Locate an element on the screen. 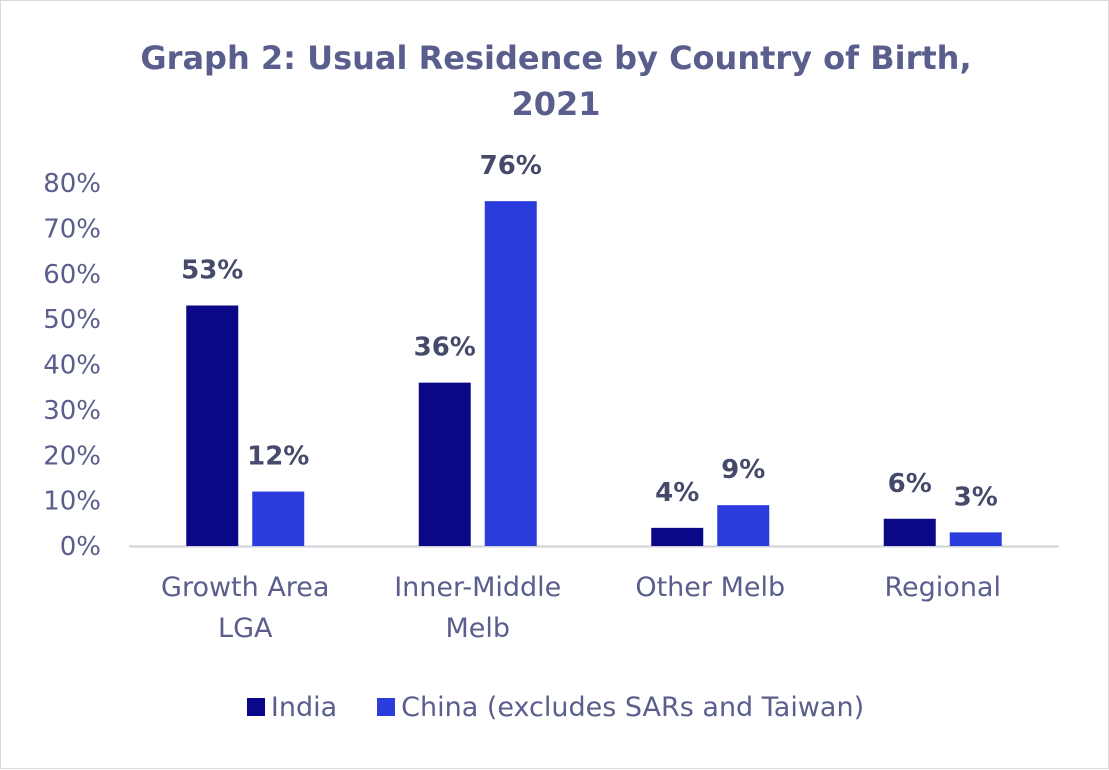 The image size is (1109, 770). y-tick-label: 60% is located at coordinates (72, 275).